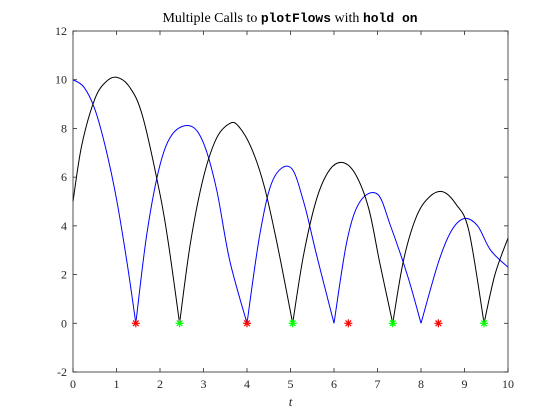 The height and width of the screenshot is (420, 560). Describe the element at coordinates (378, 384) in the screenshot. I see `x-tick-label: 7` at that location.